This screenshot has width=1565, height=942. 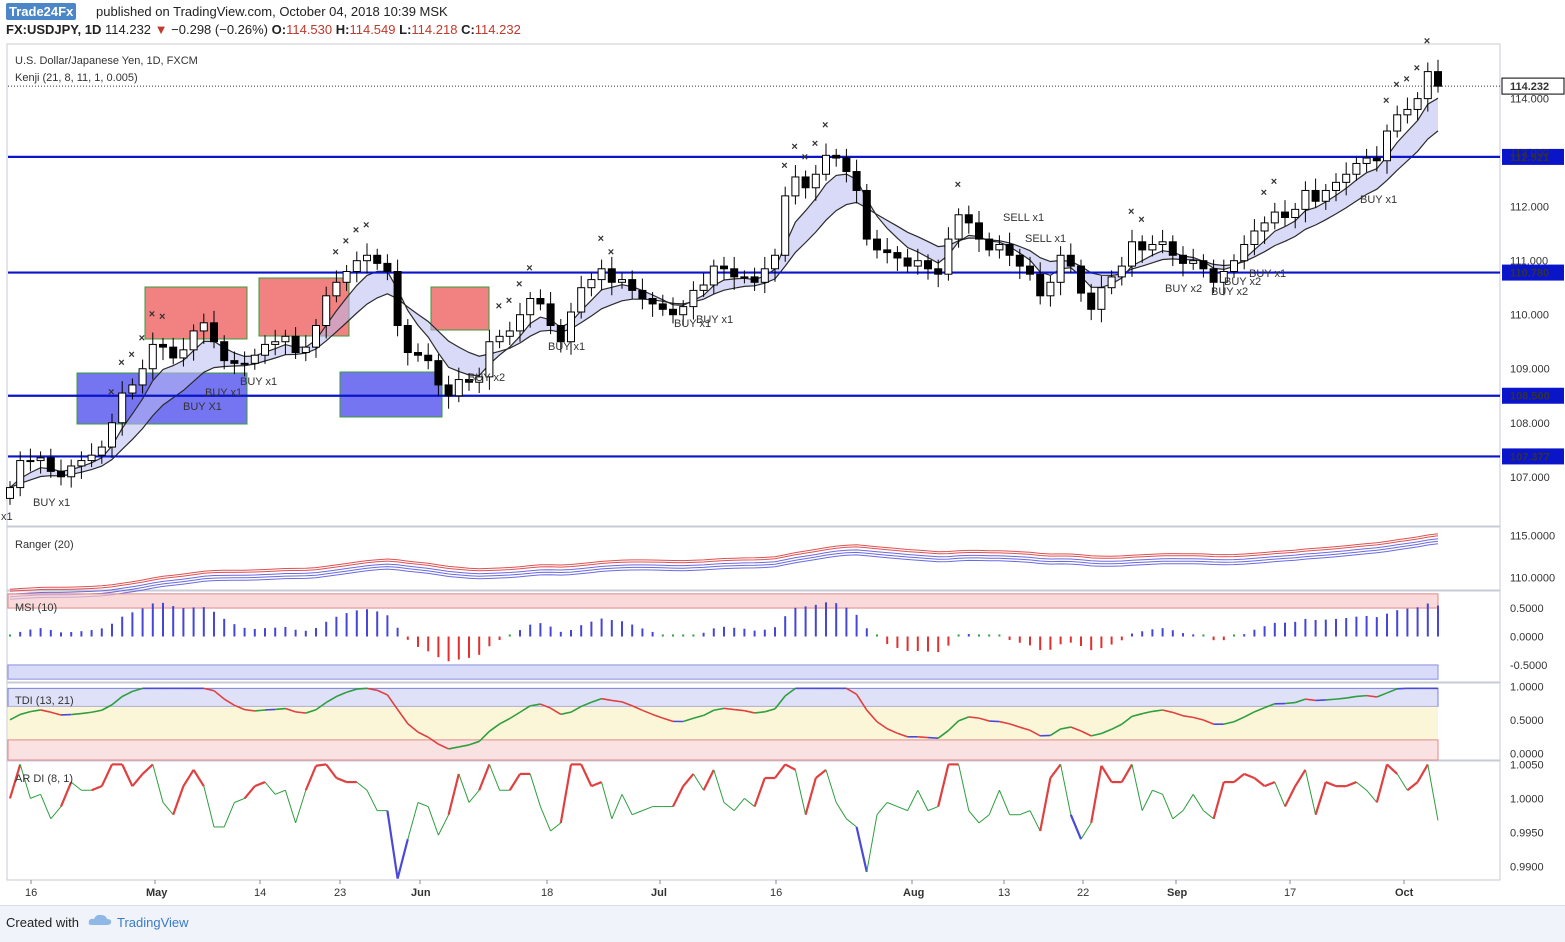 I want to click on ardi-title: AR DI (8, 1), so click(x=44, y=779).